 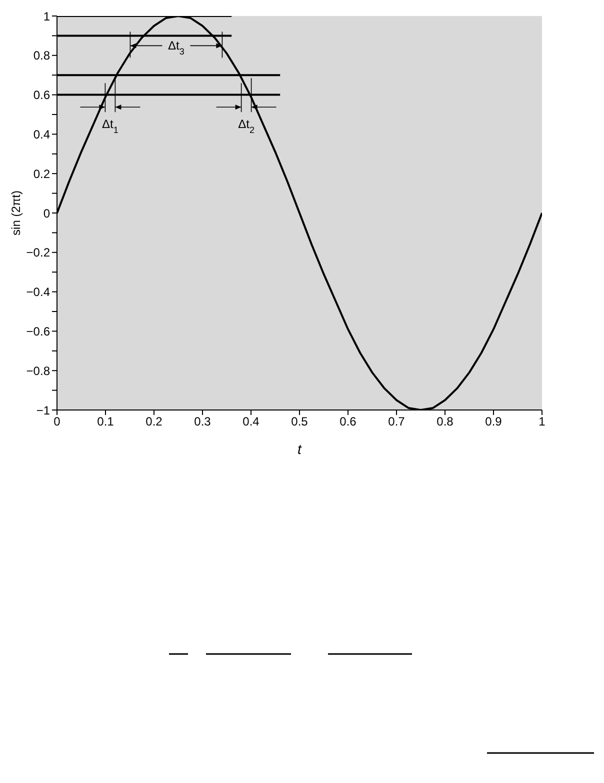 What do you see at coordinates (38, 292) in the screenshot?
I see `y-tick-label: −0.4` at bounding box center [38, 292].